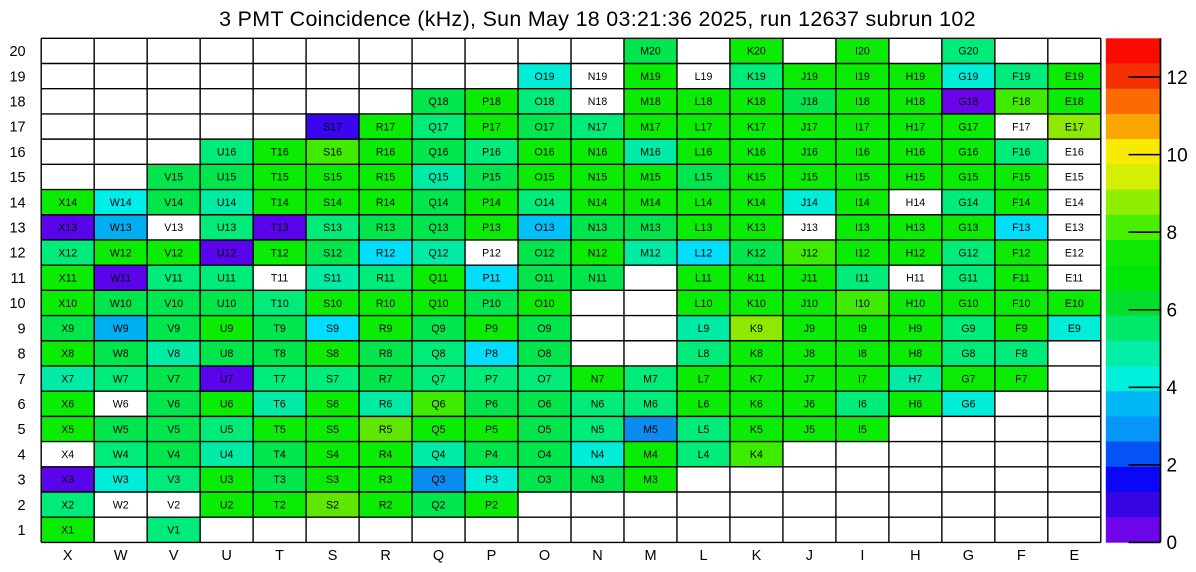 The image size is (1196, 572). What do you see at coordinates (1074, 178) in the screenshot?
I see `svg-text: E15` at bounding box center [1074, 178].